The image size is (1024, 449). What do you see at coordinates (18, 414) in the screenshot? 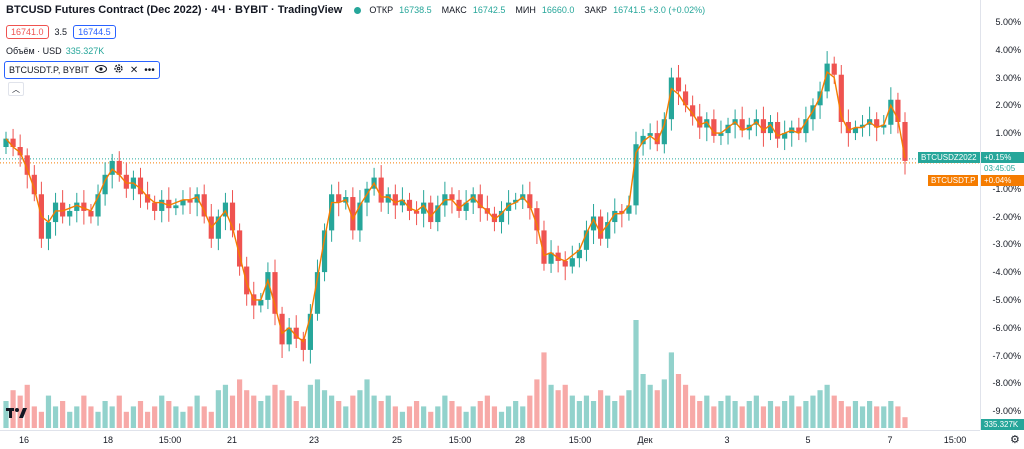
I see `tradingview-logo` at bounding box center [18, 414].